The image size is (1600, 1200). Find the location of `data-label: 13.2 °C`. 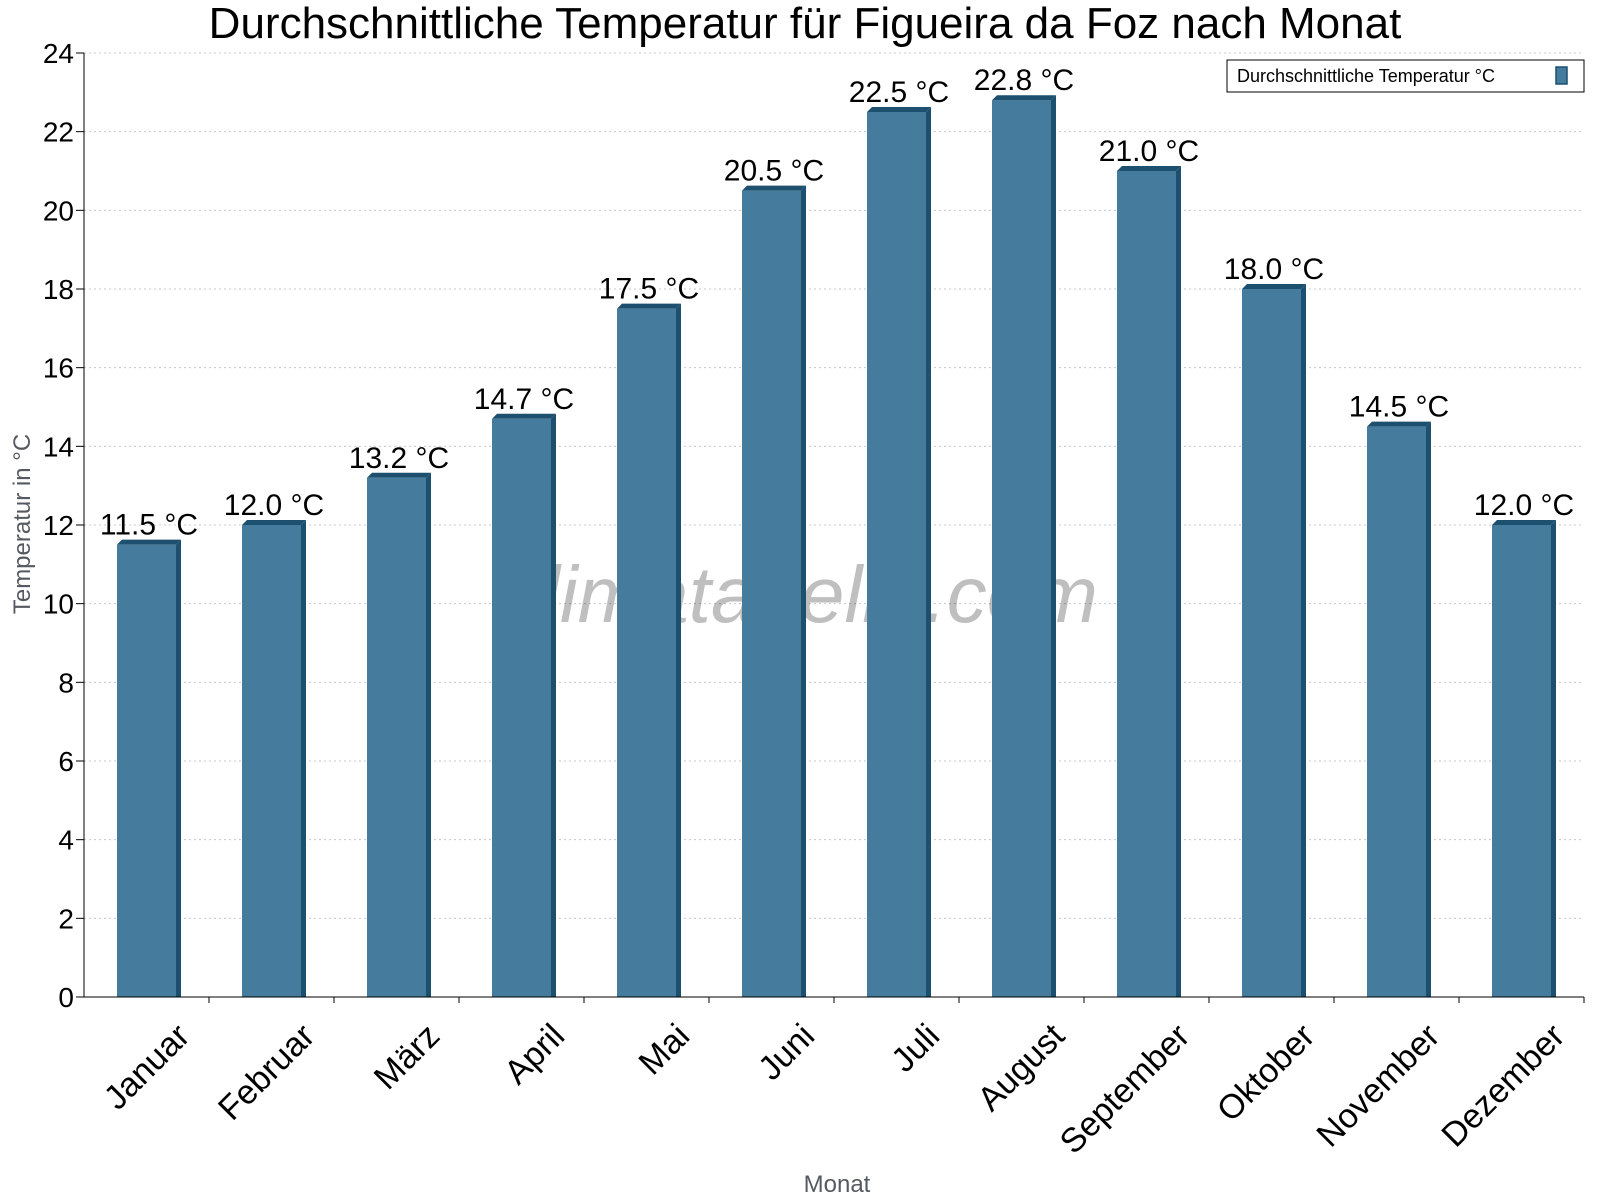

data-label: 13.2 °C is located at coordinates (399, 458).